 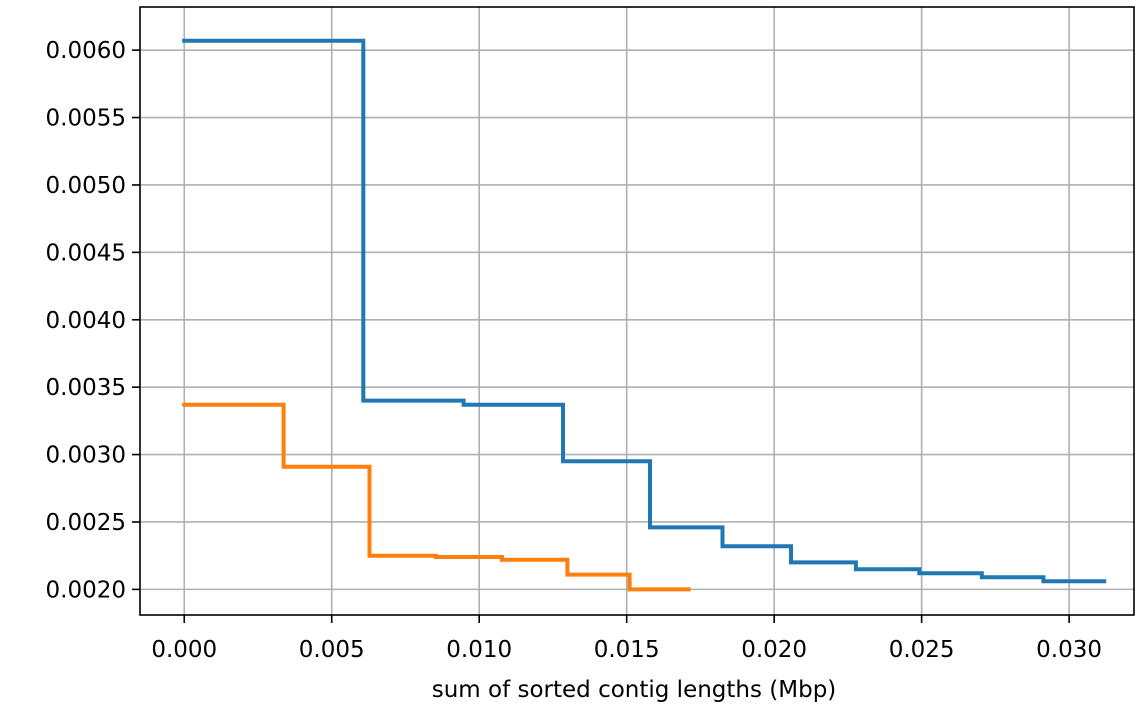 I want to click on x-tick-label: 0.000, so click(x=184, y=650).